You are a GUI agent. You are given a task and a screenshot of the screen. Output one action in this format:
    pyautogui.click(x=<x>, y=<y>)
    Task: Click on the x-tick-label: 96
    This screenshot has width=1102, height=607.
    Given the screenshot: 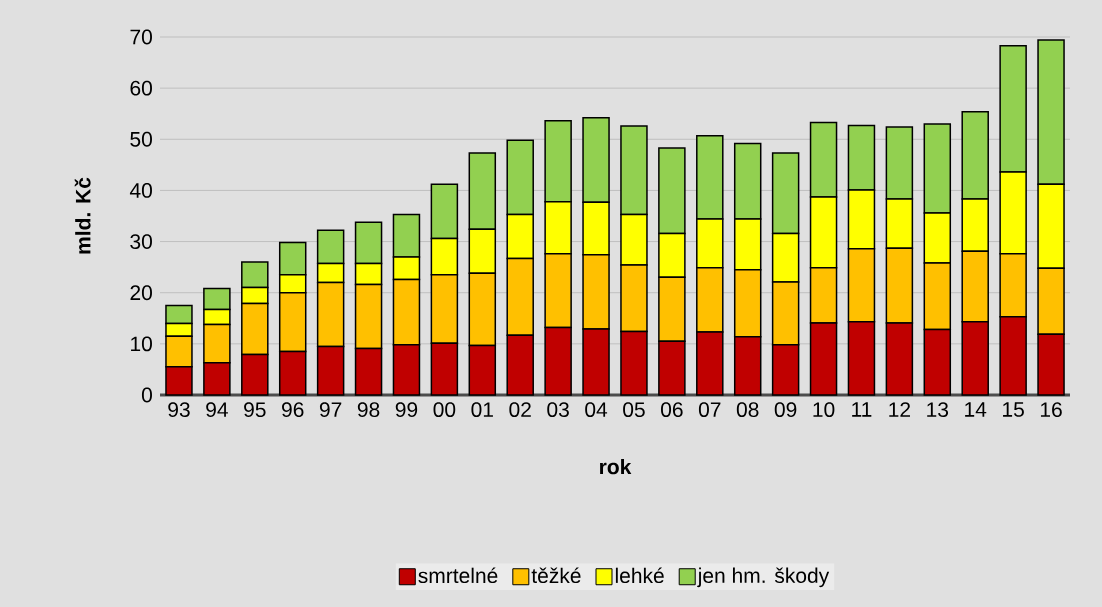 What is the action you would take?
    pyautogui.click(x=293, y=410)
    